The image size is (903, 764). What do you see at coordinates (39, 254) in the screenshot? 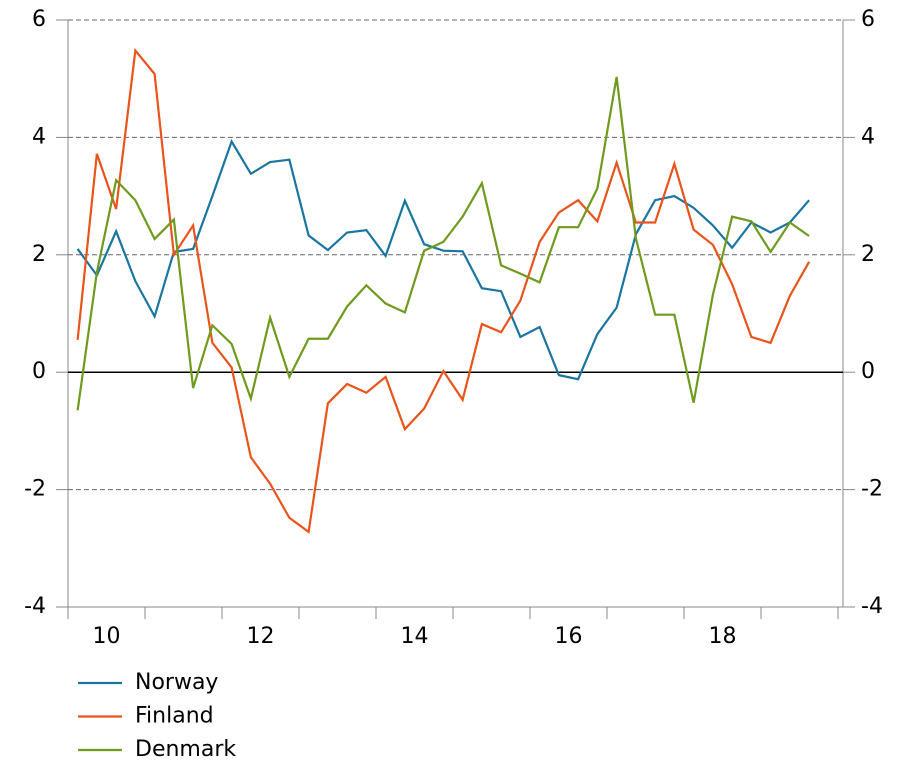
I see `y-tick-label: 2` at bounding box center [39, 254].